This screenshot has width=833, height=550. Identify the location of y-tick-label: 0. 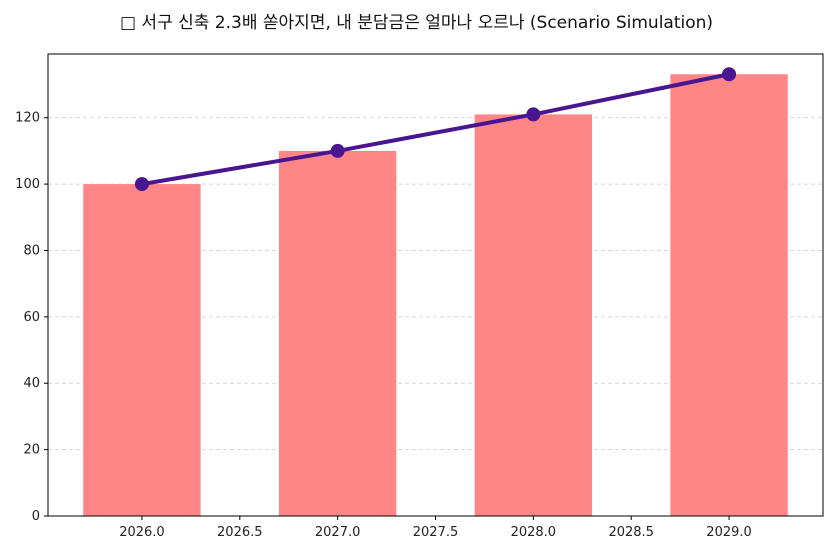
(36, 516).